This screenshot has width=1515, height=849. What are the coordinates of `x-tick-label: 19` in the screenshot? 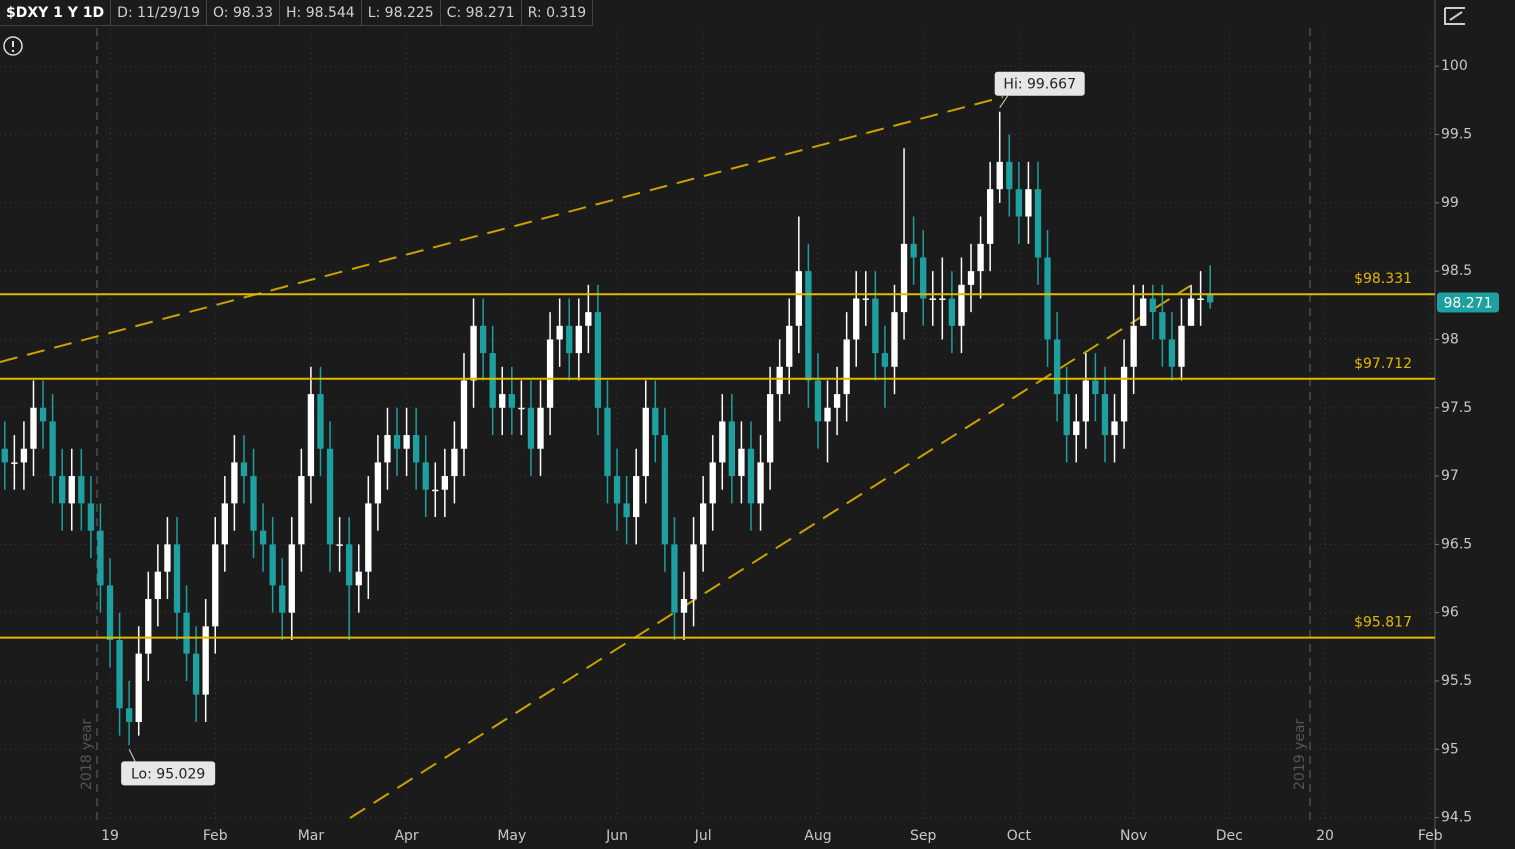 It's located at (110, 836).